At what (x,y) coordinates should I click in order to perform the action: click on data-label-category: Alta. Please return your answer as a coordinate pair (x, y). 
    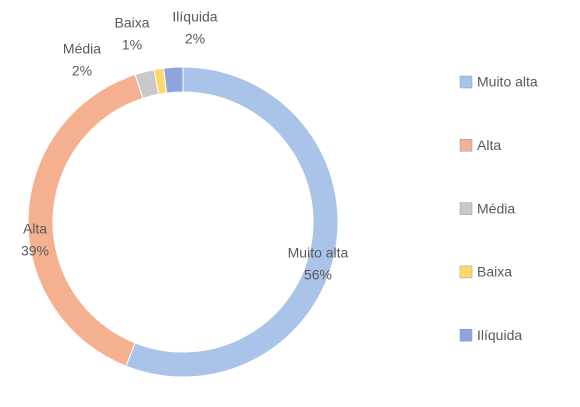
    Looking at the image, I should click on (35, 229).